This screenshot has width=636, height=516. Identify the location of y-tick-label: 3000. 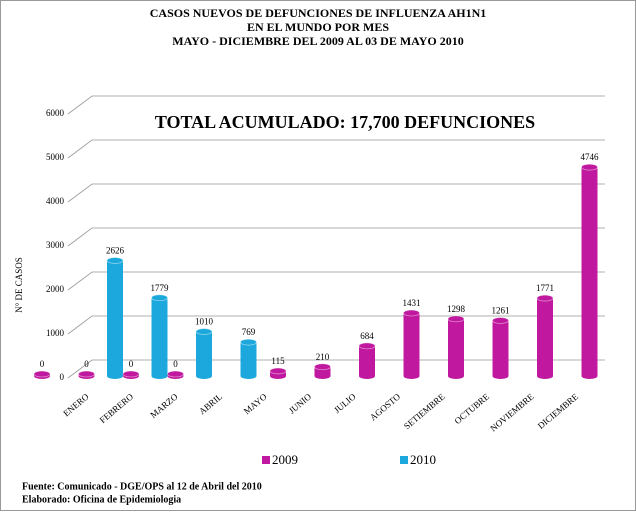
(55, 245).